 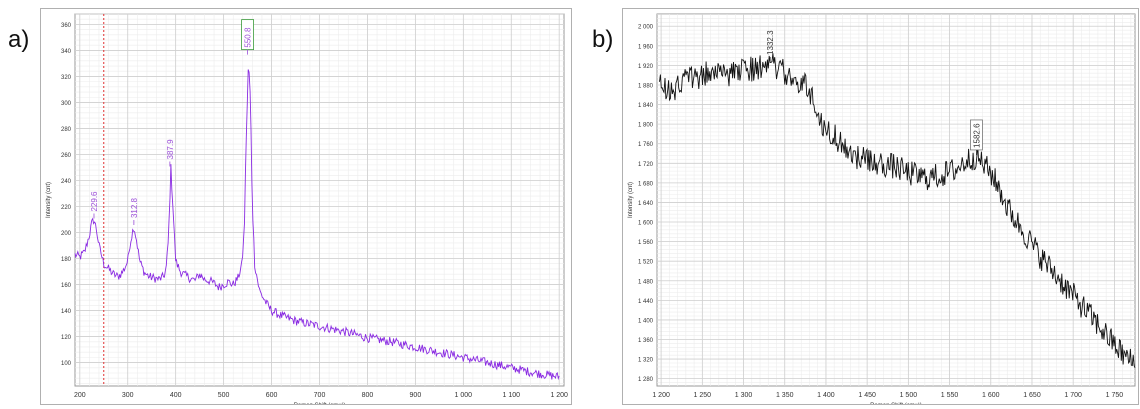 I want to click on y-tick-label: 180, so click(x=66, y=260).